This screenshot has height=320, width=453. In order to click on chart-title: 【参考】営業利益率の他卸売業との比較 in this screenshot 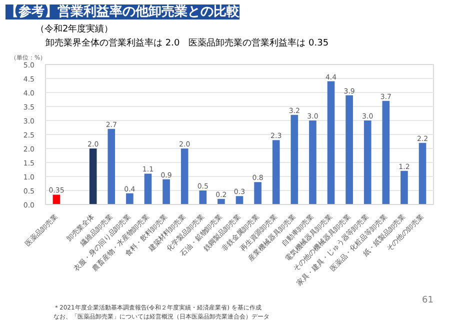, I will do `click(123, 12)`.